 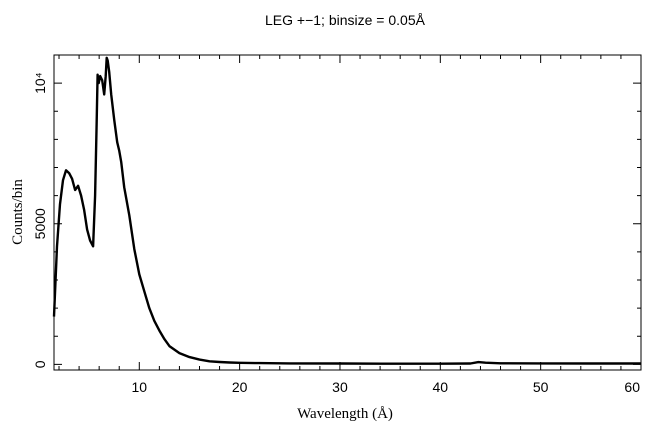 I want to click on y-tick-label: 10⁴, so click(x=40, y=83).